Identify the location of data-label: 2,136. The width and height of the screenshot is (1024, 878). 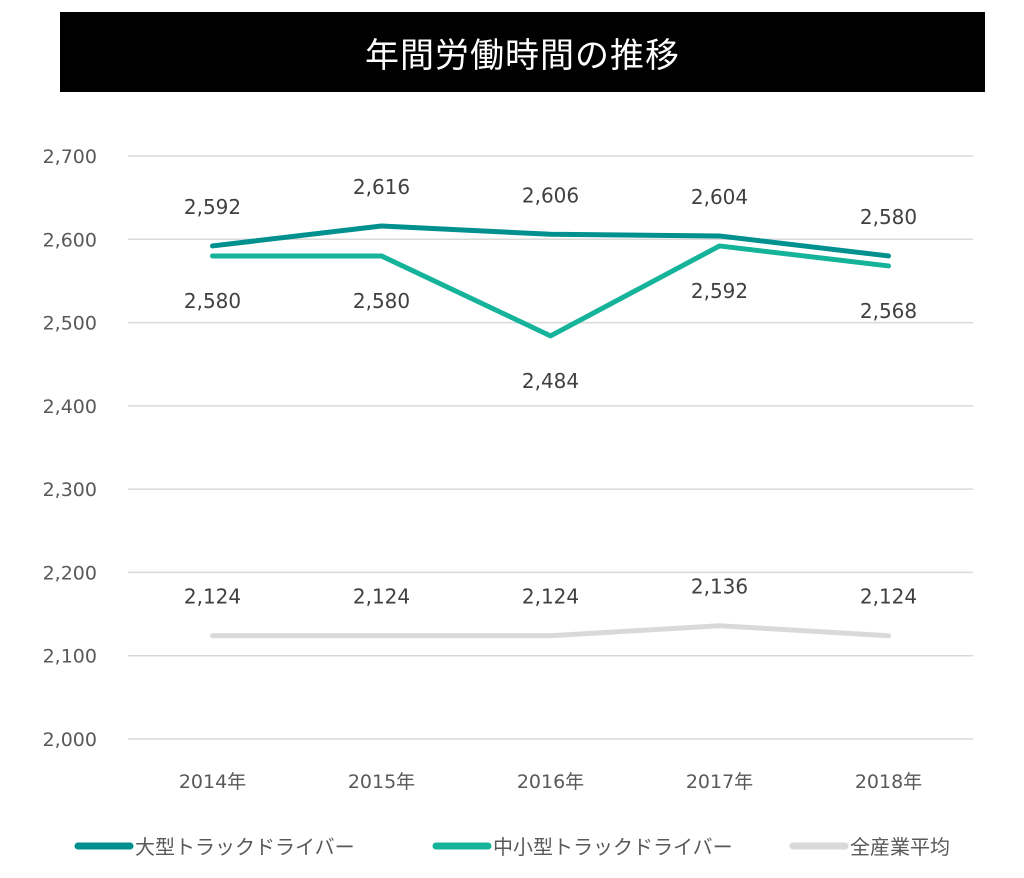
(719, 587).